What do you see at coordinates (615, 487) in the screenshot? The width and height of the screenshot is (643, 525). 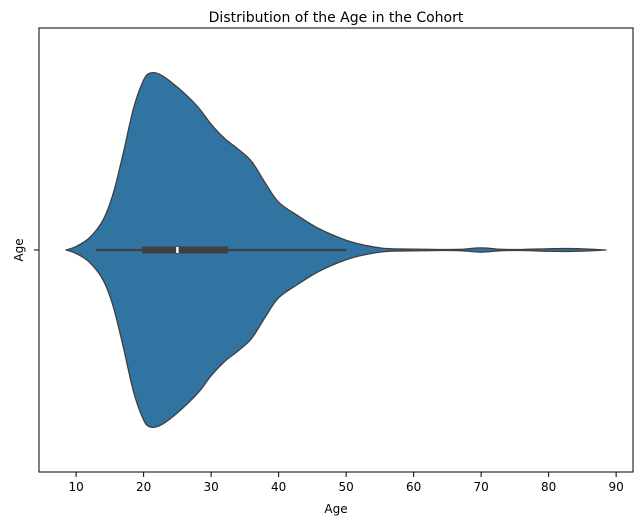 I see `x-tick-label: 90` at bounding box center [615, 487].